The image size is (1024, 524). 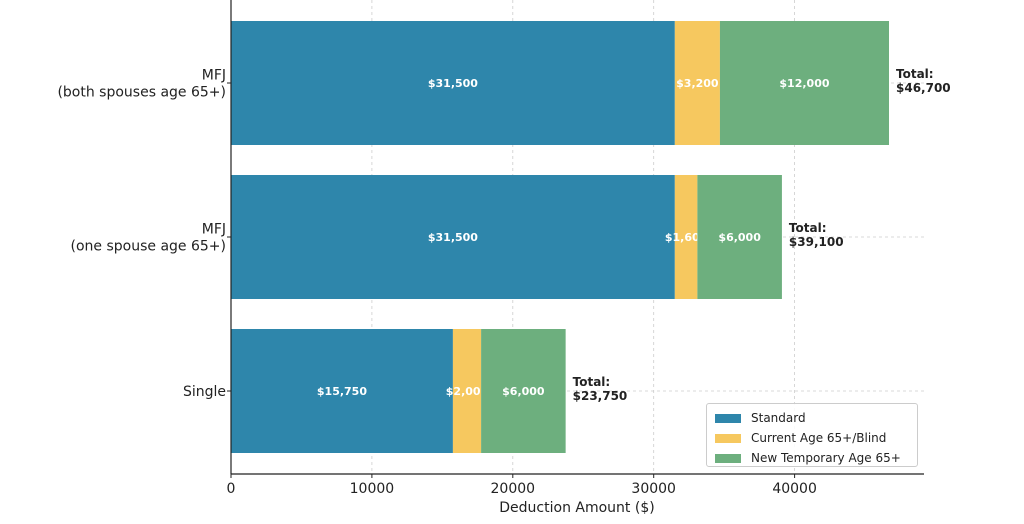 I want to click on data-label-2-2: $6,000, so click(x=523, y=391).